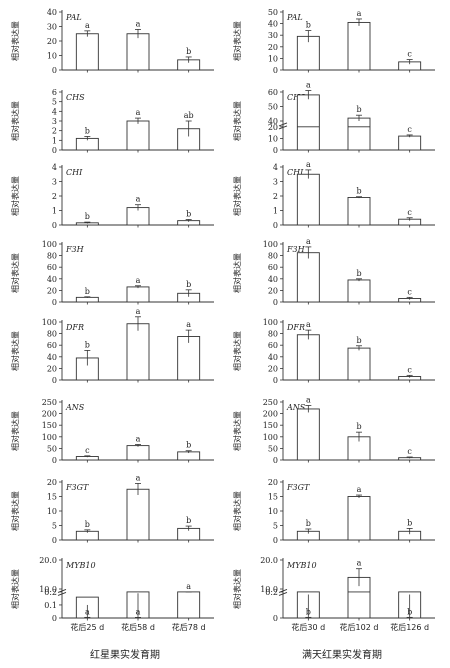  Describe the element at coordinates (270, 414) in the screenshot. I see `y-tick-label: 200` at that location.